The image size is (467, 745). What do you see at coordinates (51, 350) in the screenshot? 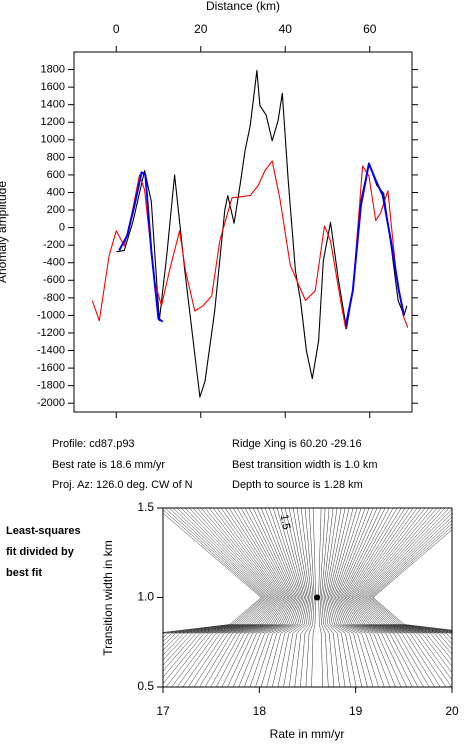
I see `y-tick-label: -1400` at bounding box center [51, 350].